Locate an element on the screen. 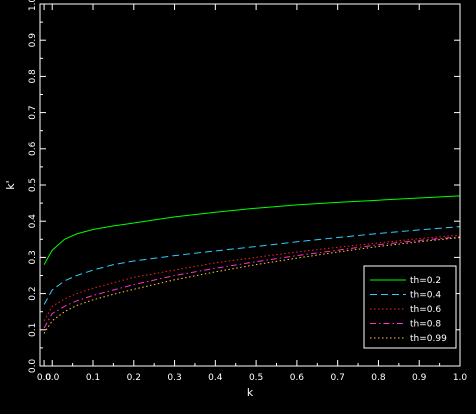 Image resolution: width=476 pixels, height=414 pixels. legend-label: th=0.6 is located at coordinates (425, 310).